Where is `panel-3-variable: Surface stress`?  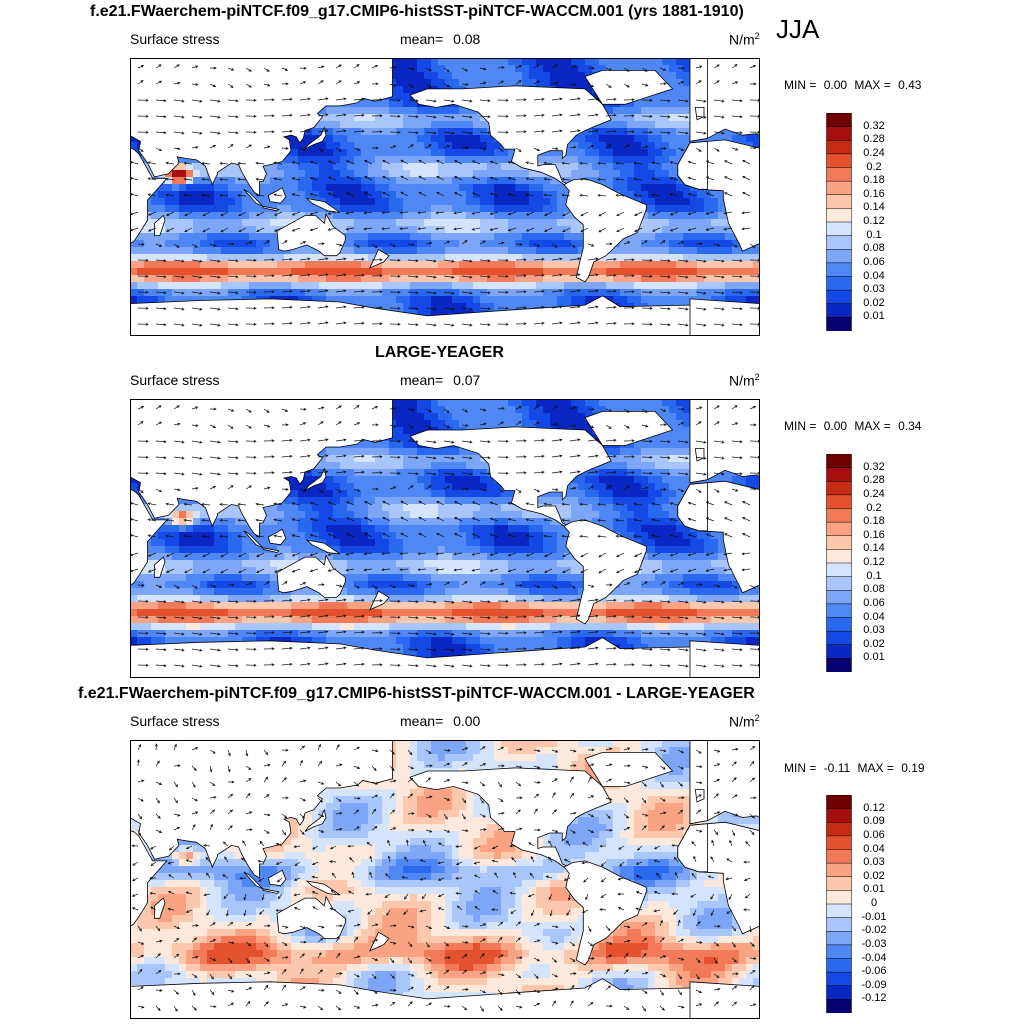 panel-3-variable: Surface stress is located at coordinates (175, 721).